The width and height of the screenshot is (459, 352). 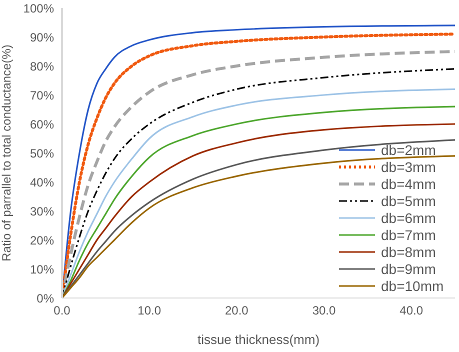 I want to click on y-tick-label: 0%, so click(x=45, y=298).